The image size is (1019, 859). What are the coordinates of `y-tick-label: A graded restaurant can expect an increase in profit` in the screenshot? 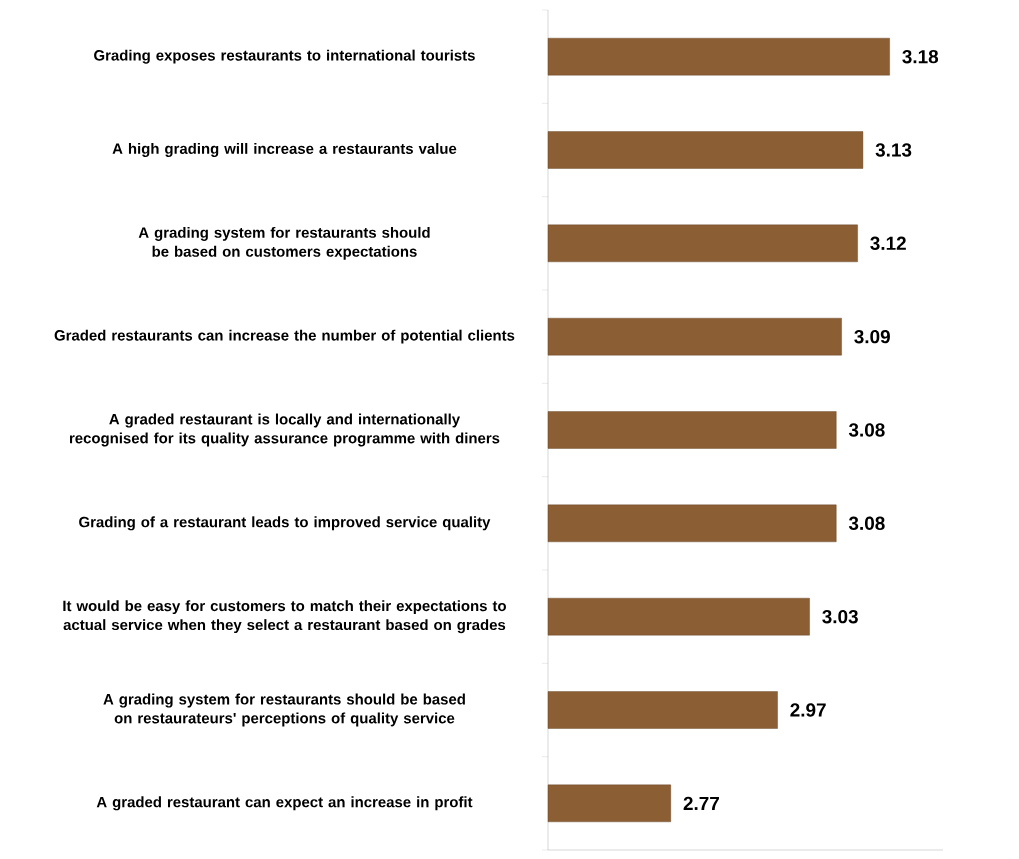 It's located at (284, 803).